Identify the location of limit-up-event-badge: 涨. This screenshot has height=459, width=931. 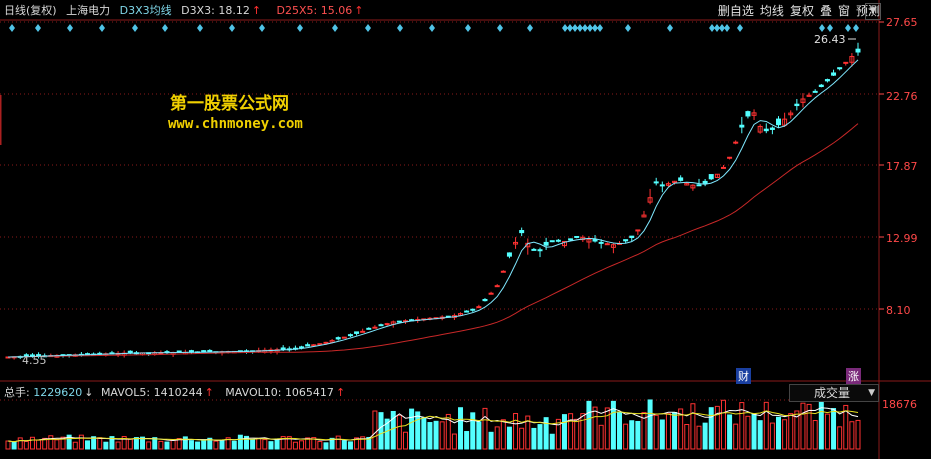
(853, 376).